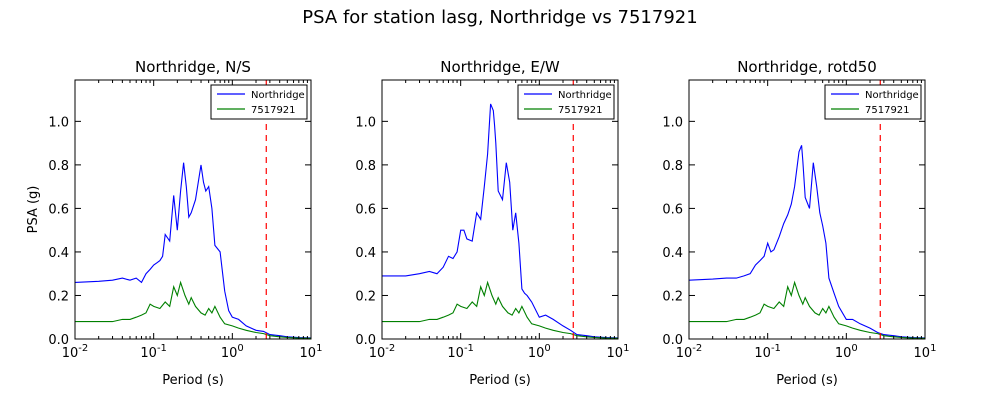  What do you see at coordinates (311, 352) in the screenshot?
I see `panel-1-x-tick-label: 10¹` at bounding box center [311, 352].